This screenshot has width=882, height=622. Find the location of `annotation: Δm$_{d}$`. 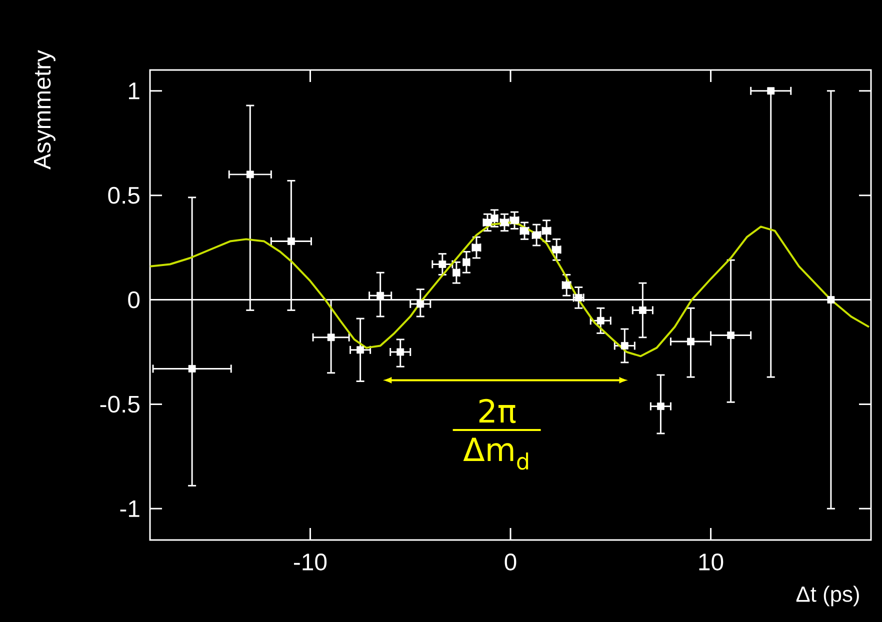

annotation: Δm$_{d}$ is located at coordinates (495, 454).